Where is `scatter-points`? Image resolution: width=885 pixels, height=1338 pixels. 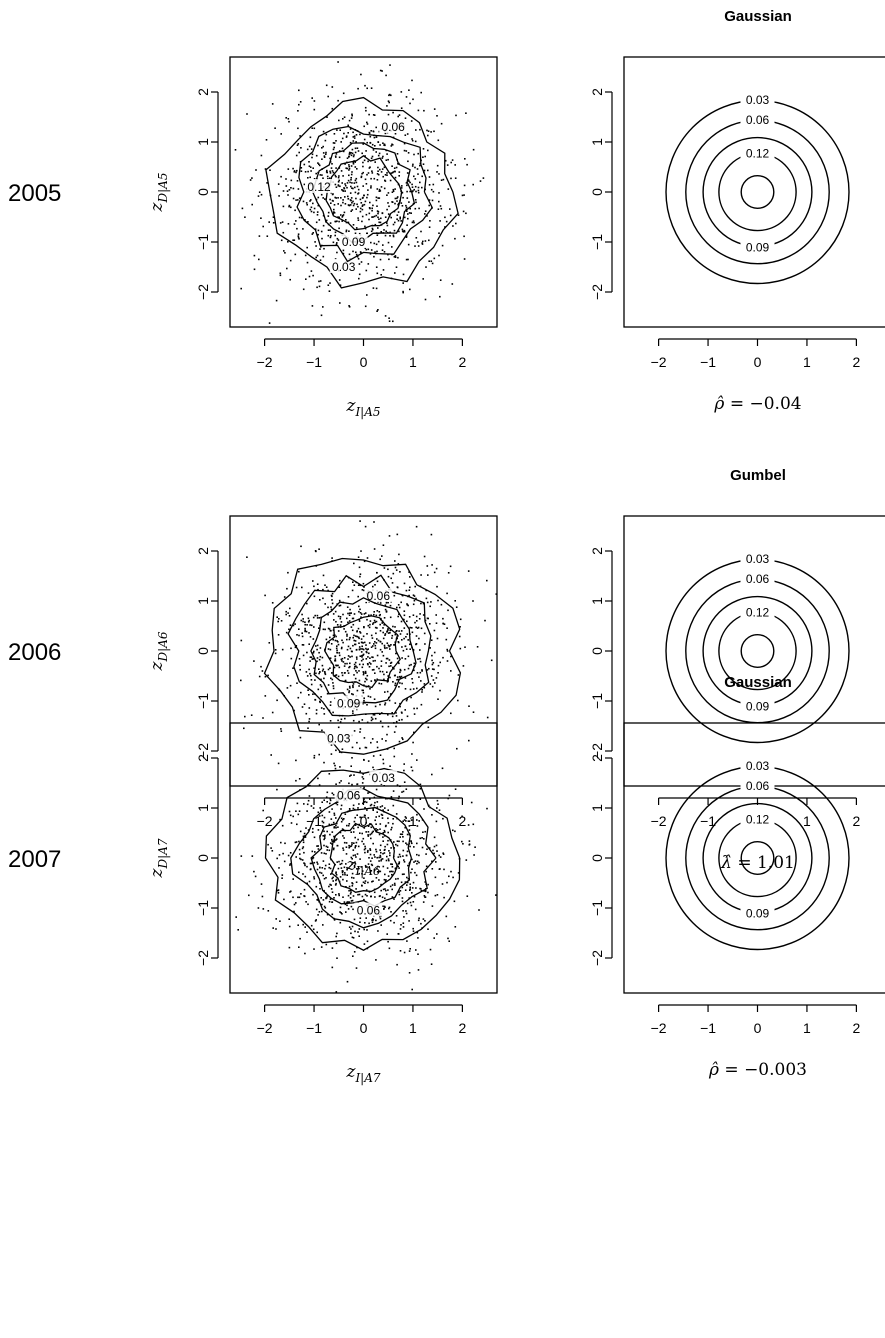
scatter-points is located at coordinates (368, 646).